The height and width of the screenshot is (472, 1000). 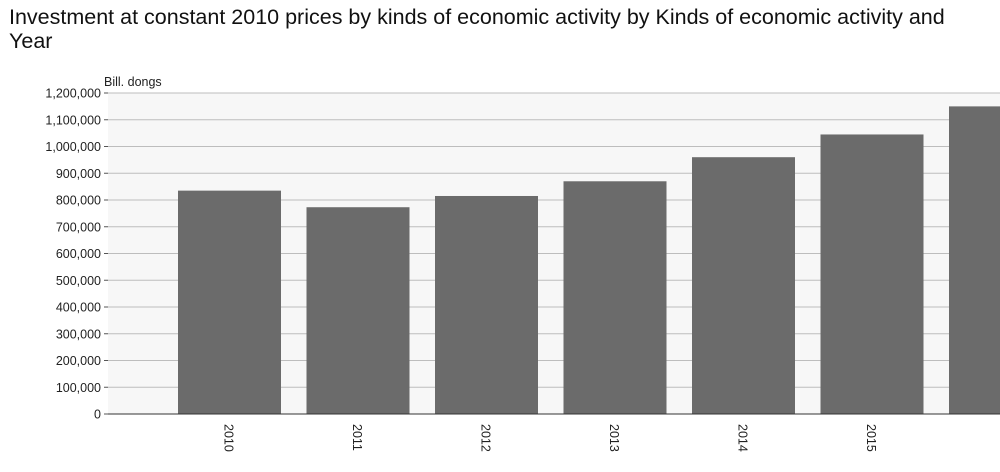 I want to click on y-tick-label: 400,000, so click(x=78, y=308).